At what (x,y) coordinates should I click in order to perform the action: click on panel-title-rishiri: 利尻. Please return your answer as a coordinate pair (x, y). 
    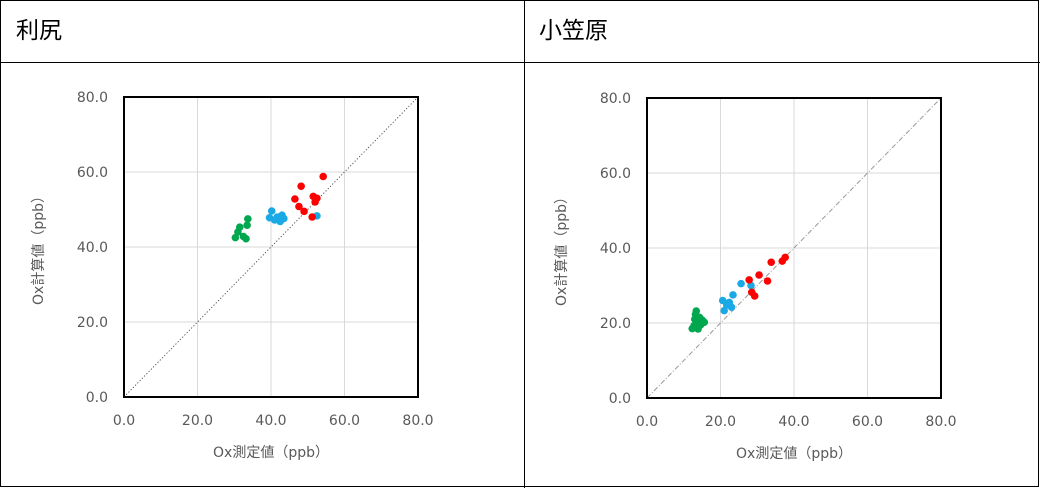
    Looking at the image, I should click on (39, 31).